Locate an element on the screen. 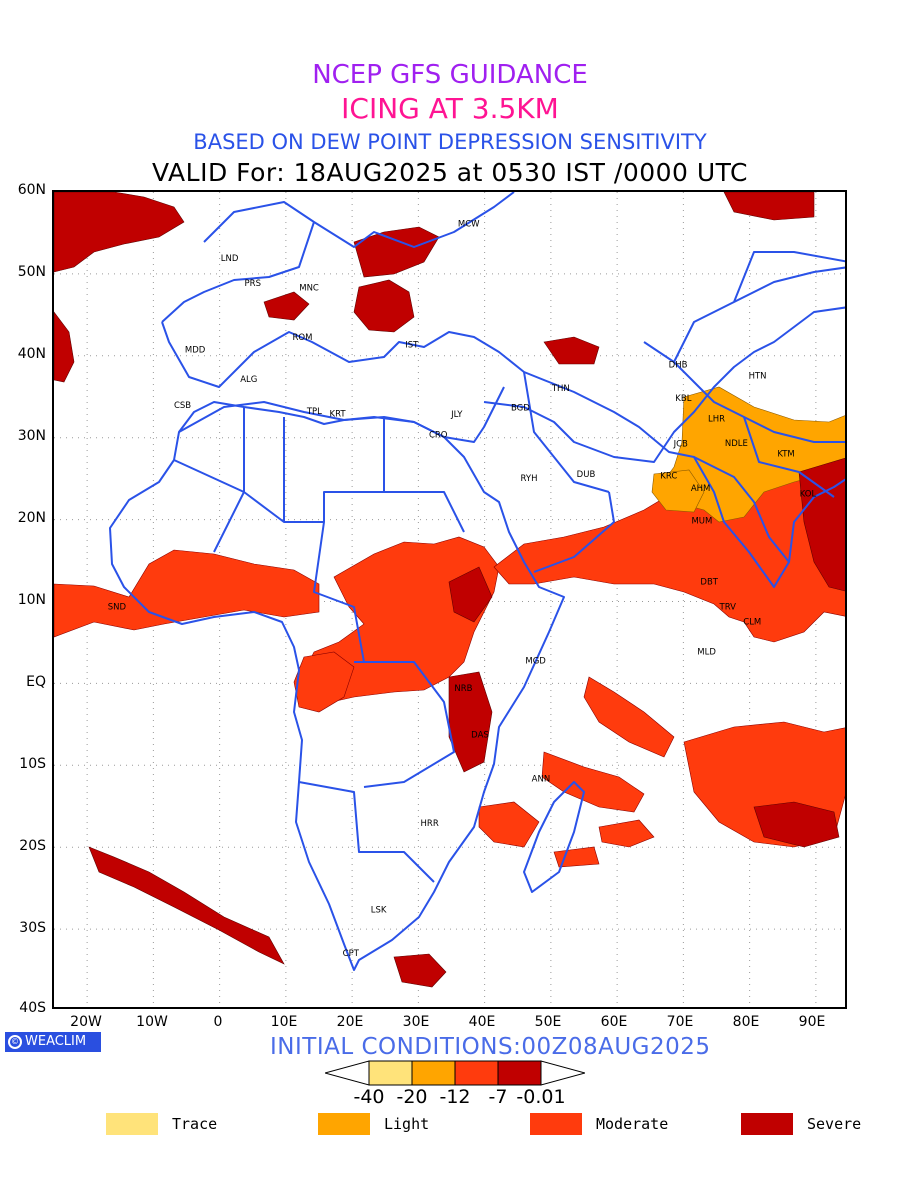 This screenshot has width=900, height=1200. icing-severe-kenya is located at coordinates (470, 722).